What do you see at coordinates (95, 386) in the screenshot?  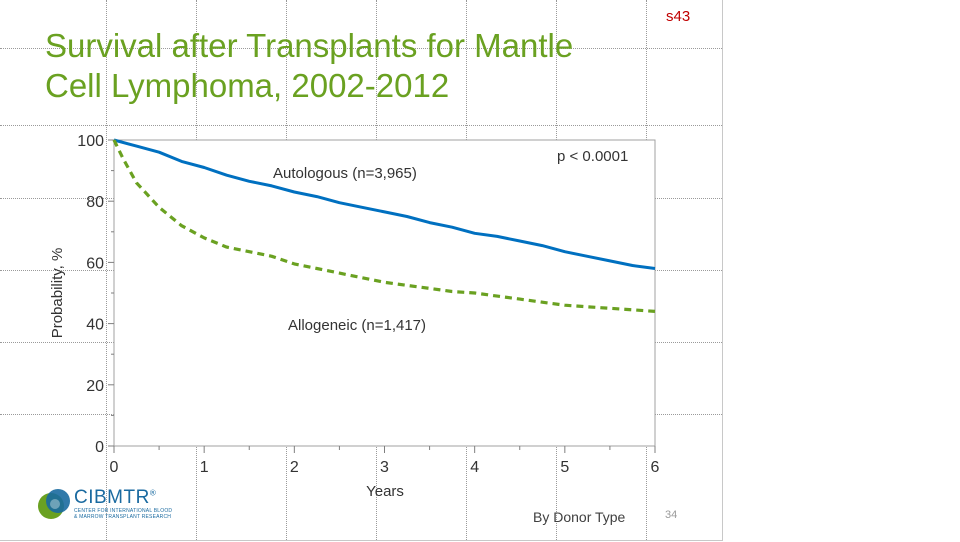 I see `y-tick-label: 20` at bounding box center [95, 386].